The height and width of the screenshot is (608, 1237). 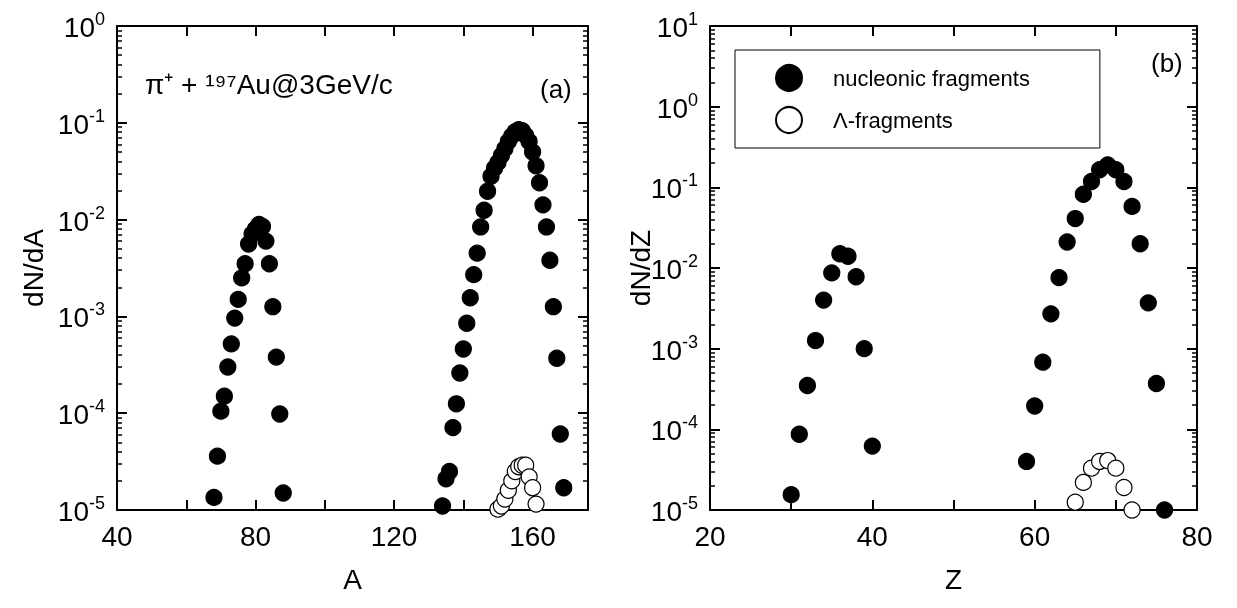 I want to click on x-tick-label: 160, so click(x=532, y=536).